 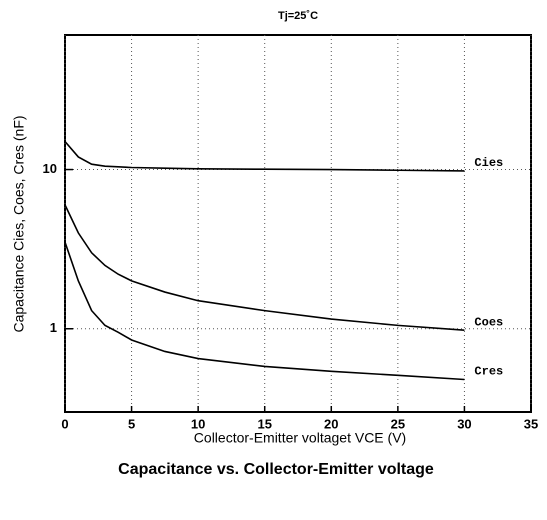 What do you see at coordinates (331, 423) in the screenshot?
I see `x-tick-label: 20` at bounding box center [331, 423].